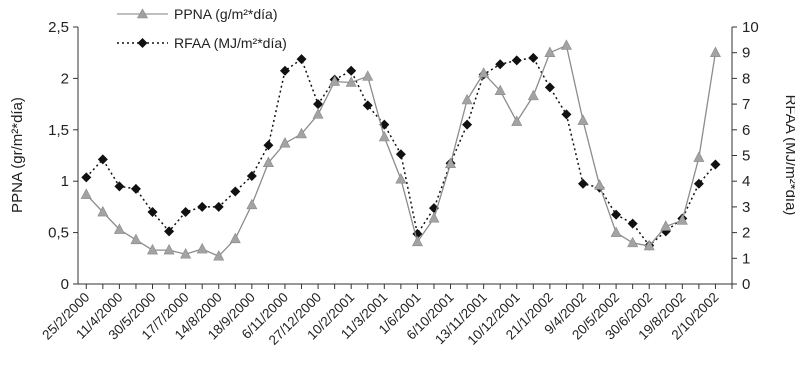  What do you see at coordinates (746, 53) in the screenshot?
I see `y-right-tick-label: 9` at bounding box center [746, 53].